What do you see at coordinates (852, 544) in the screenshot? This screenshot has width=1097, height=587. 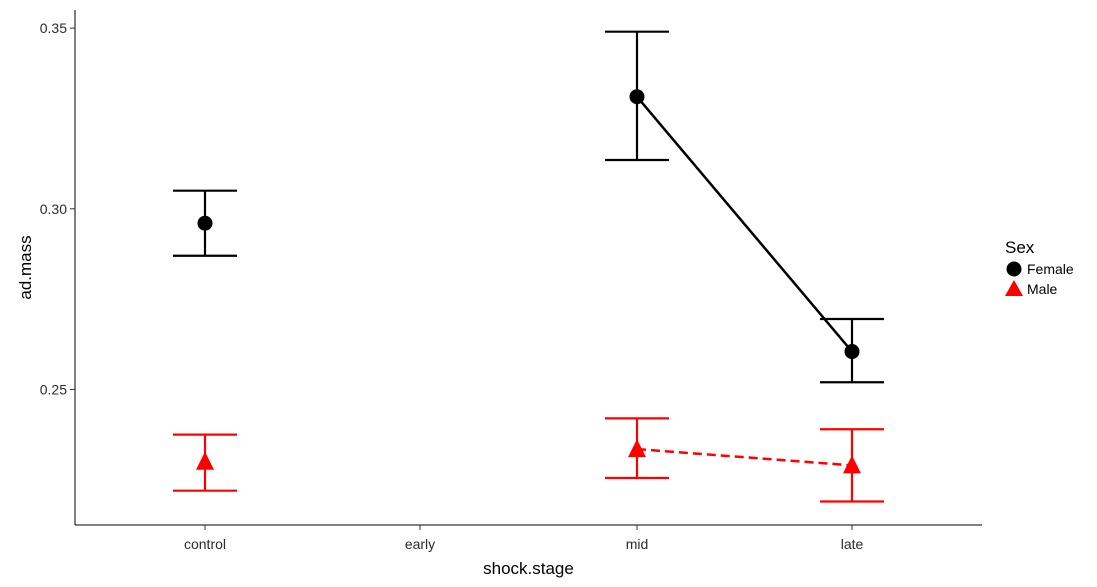 I see `x-tick-label: late` at bounding box center [852, 544].